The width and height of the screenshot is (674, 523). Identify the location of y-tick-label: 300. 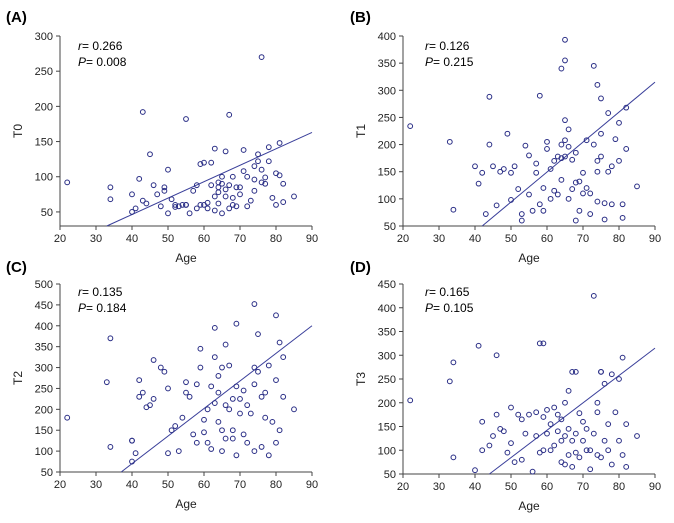
(387, 91).